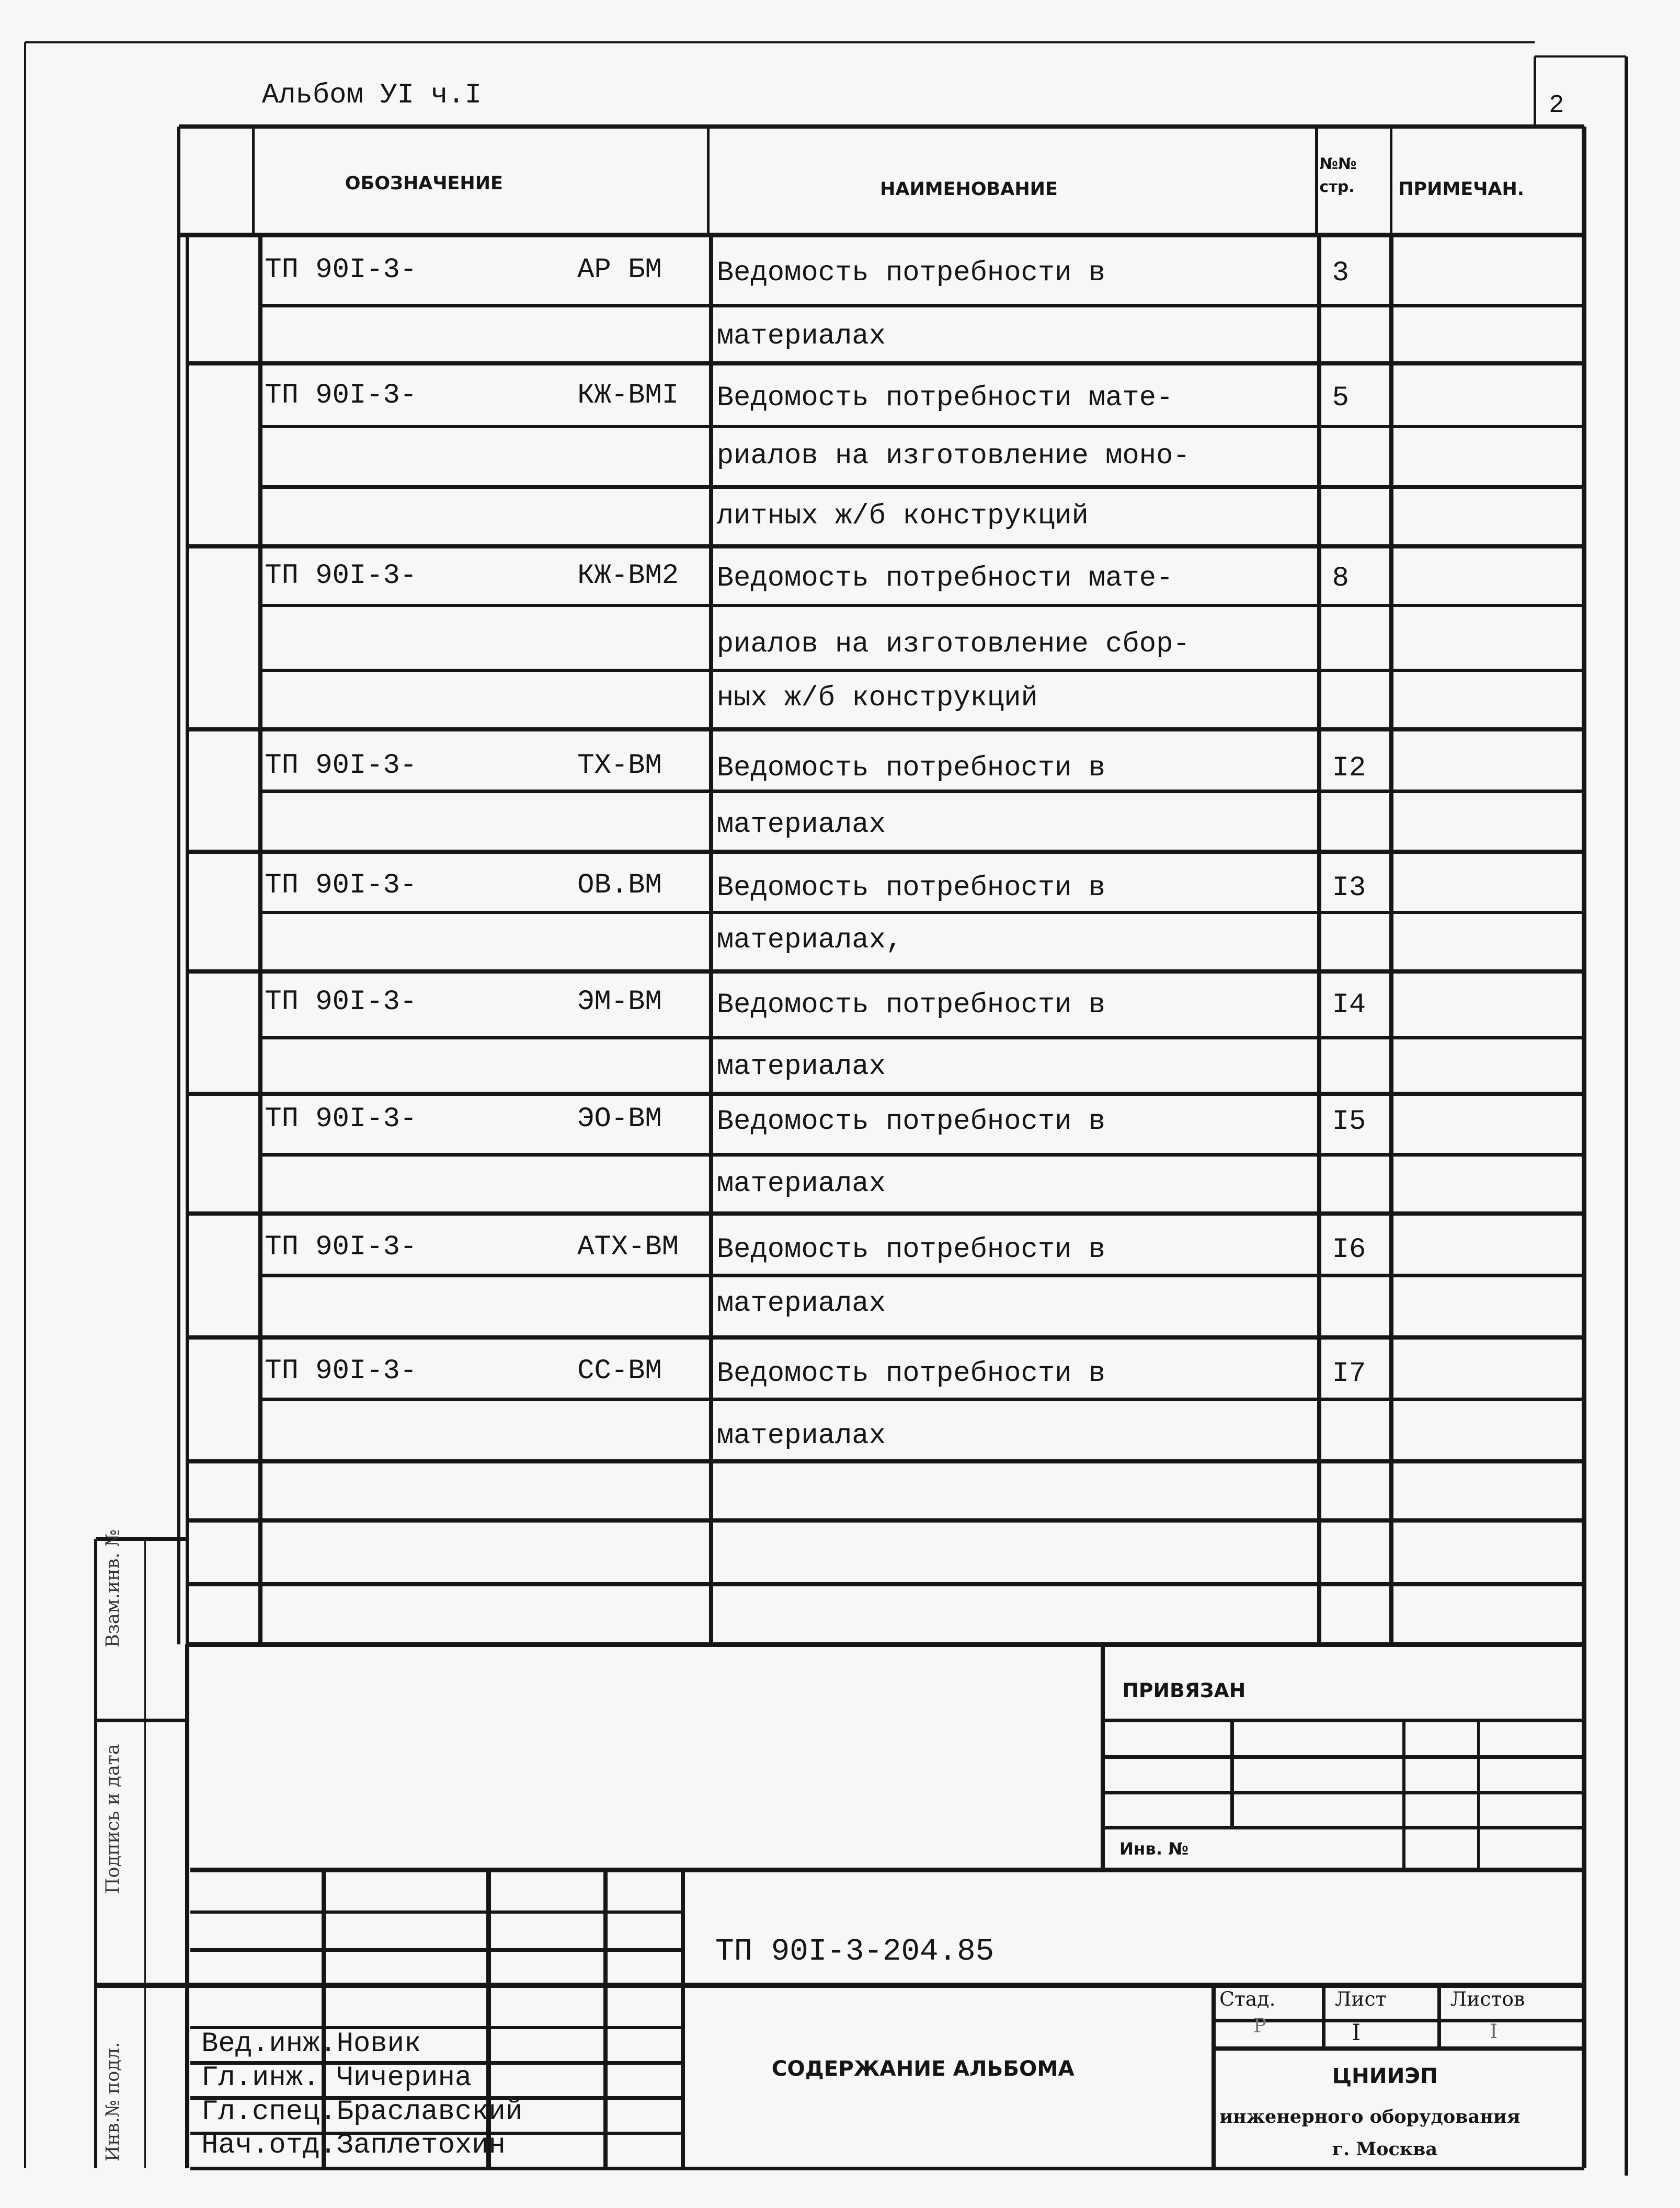  What do you see at coordinates (628, 395) in the screenshot?
I see `row-designation-suffix: КЖ-ВМI` at bounding box center [628, 395].